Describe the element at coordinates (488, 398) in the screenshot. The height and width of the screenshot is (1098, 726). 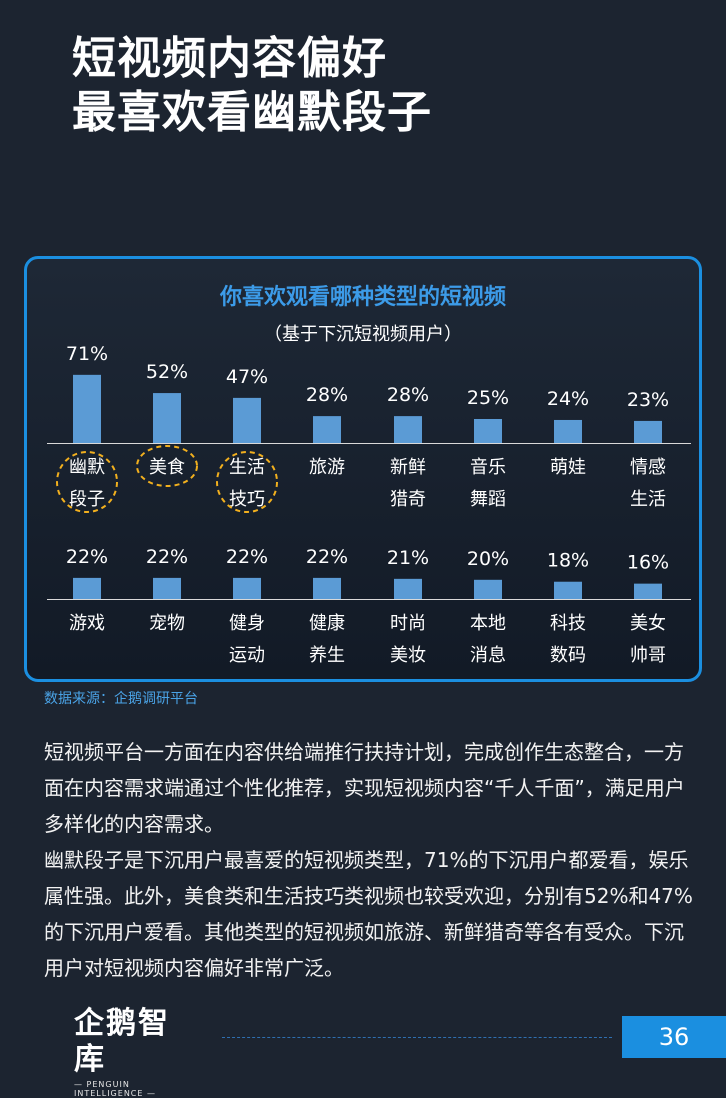
I see `data-label: 25%` at that location.